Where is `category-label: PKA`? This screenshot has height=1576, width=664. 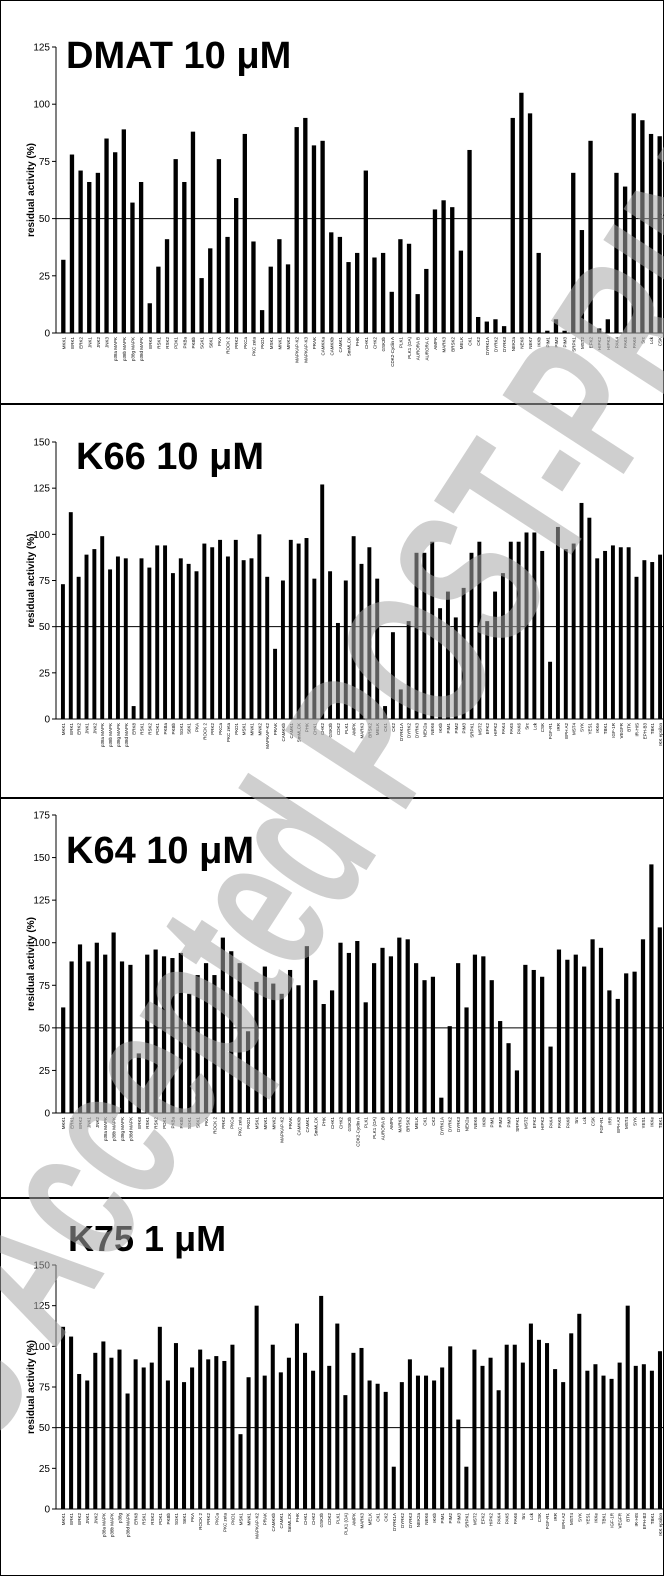
category-label: PKA is located at coordinates (192, 1517).